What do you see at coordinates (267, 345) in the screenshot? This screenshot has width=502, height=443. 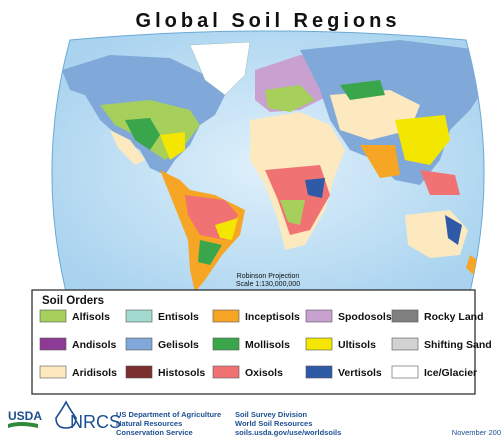 I see `legend-label: Mollisols` at bounding box center [267, 345].